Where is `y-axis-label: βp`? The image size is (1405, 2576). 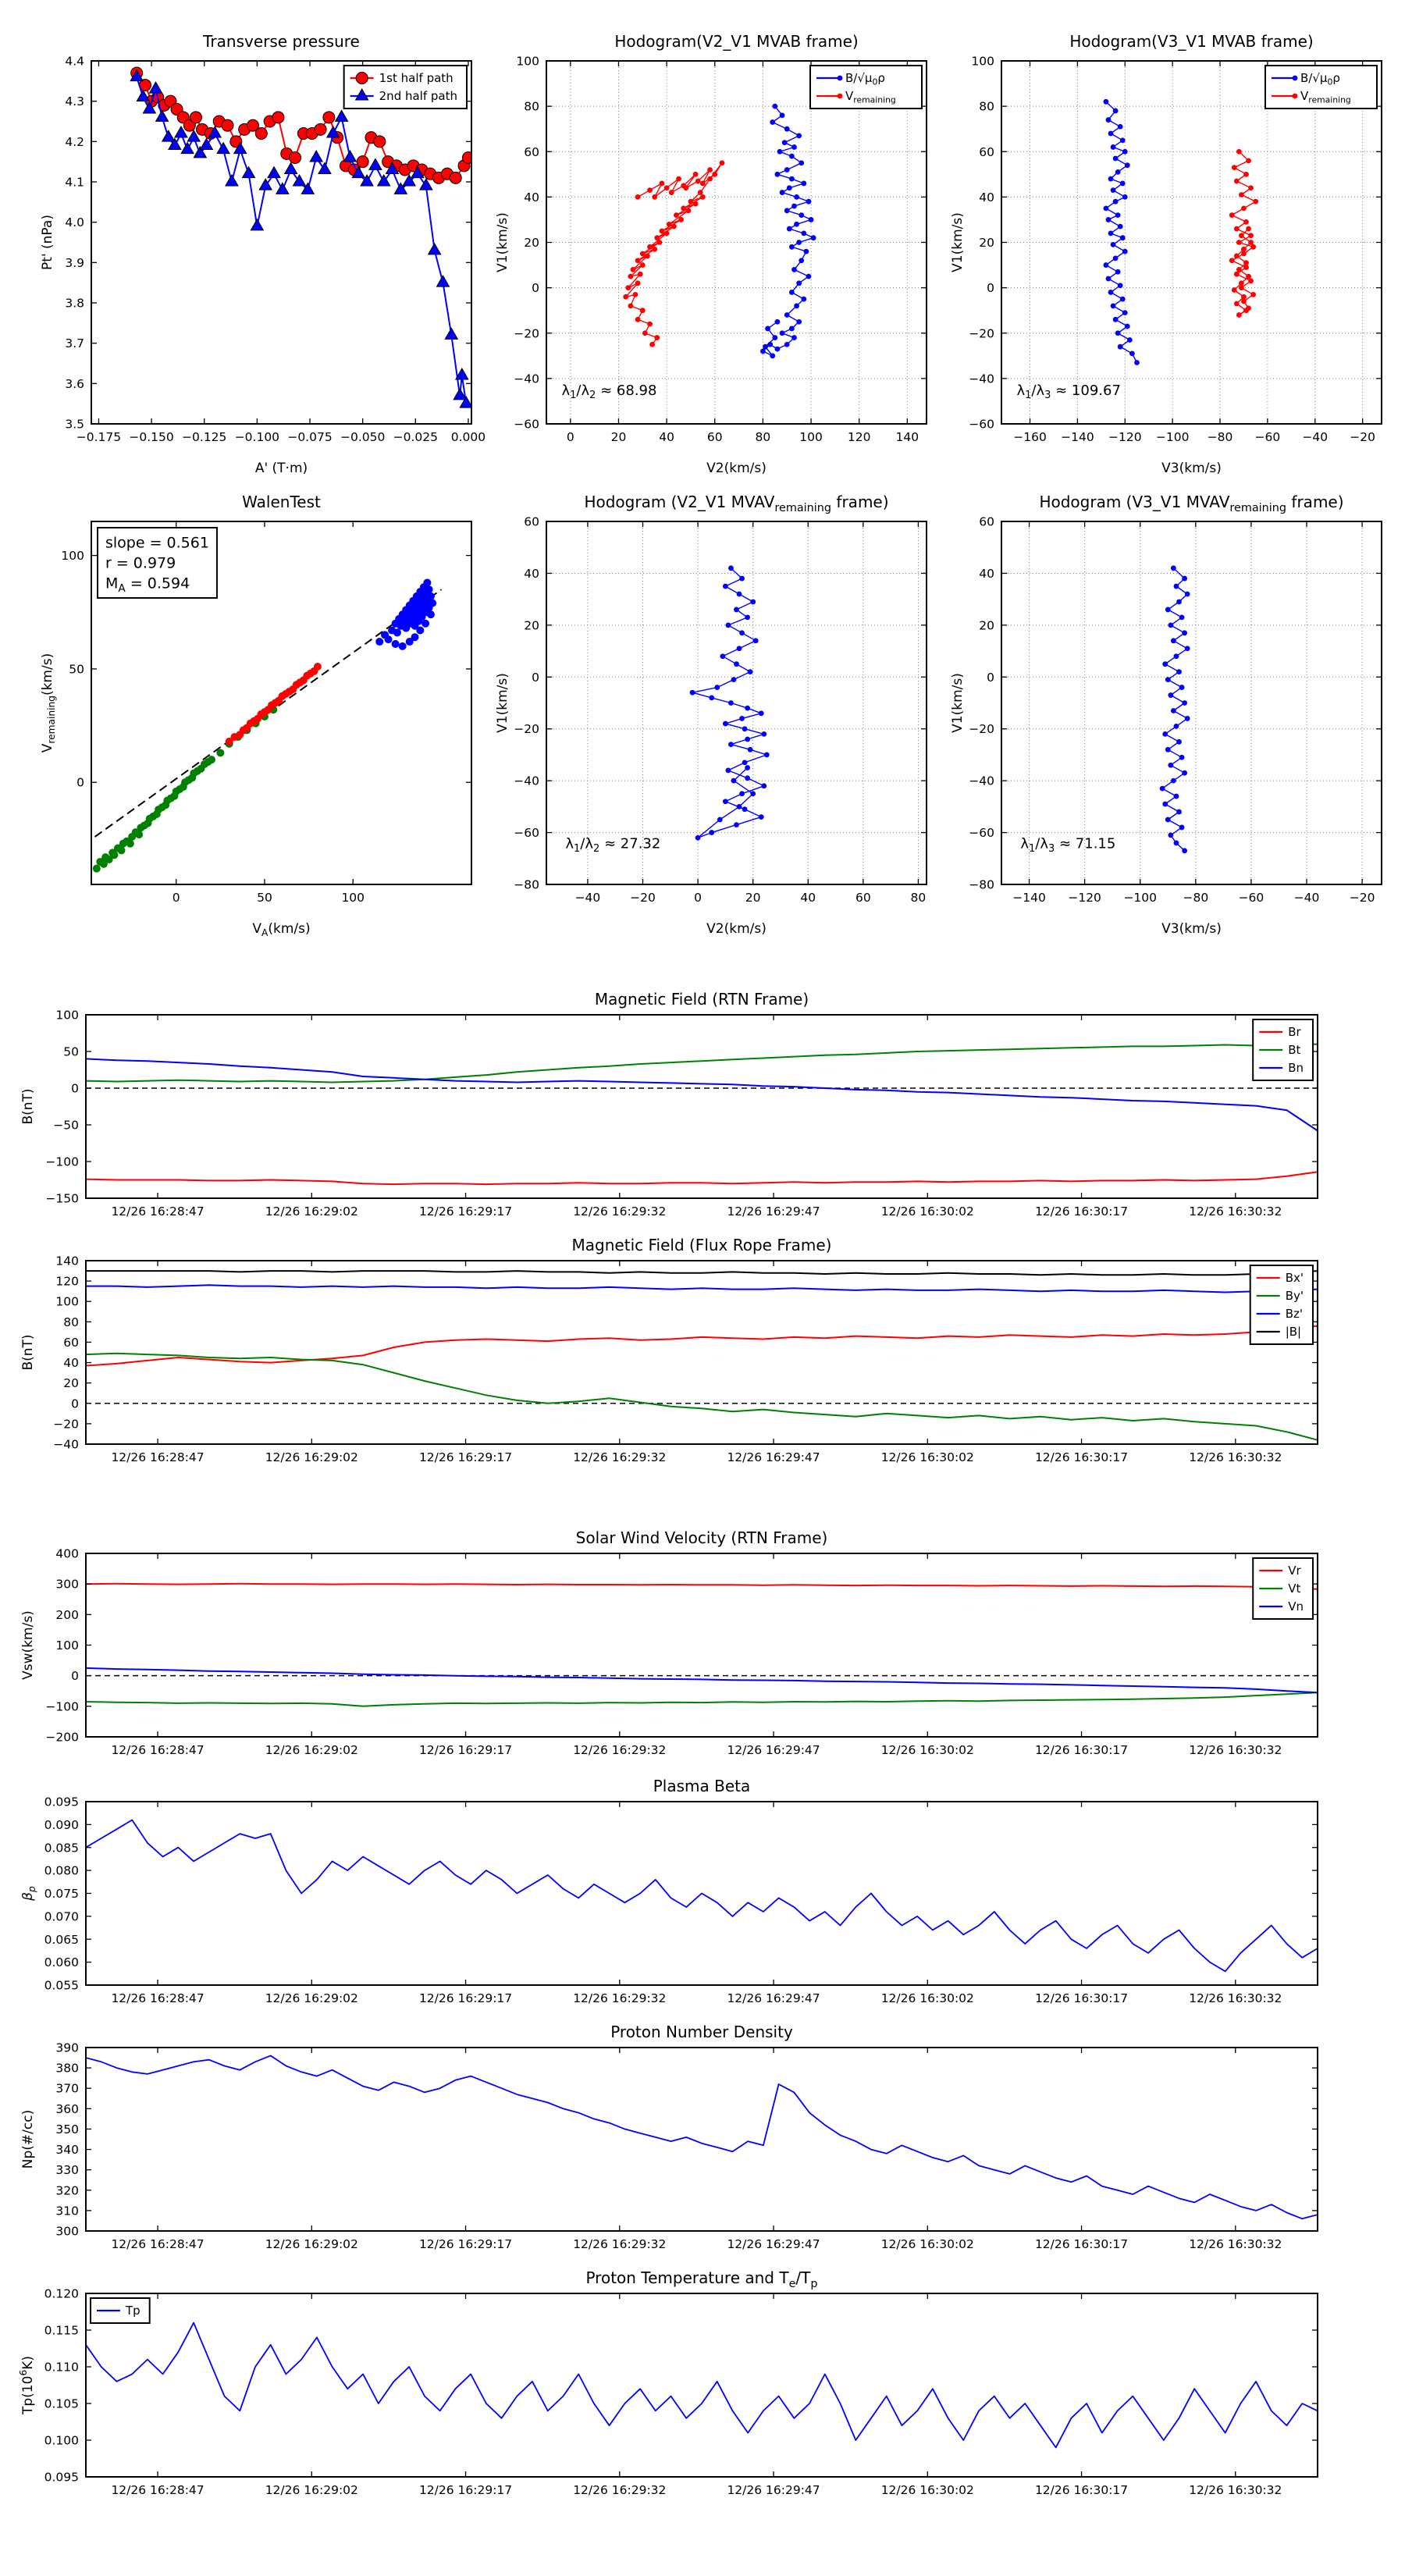 y-axis-label: βp is located at coordinates (28, 1894).